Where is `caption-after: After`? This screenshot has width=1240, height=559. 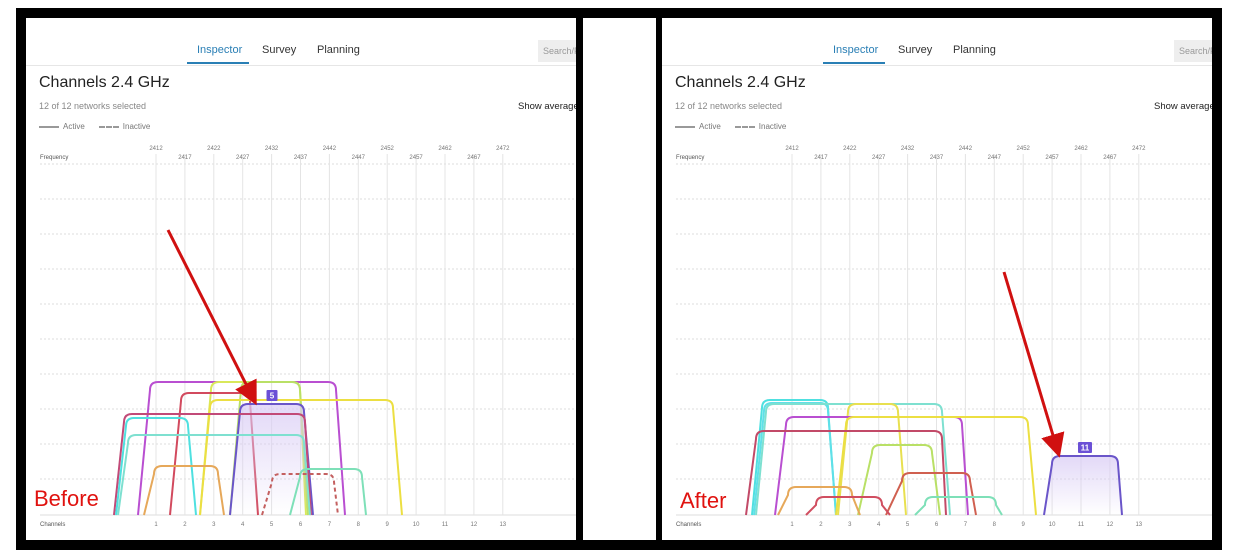
caption-after: After is located at coordinates (703, 500).